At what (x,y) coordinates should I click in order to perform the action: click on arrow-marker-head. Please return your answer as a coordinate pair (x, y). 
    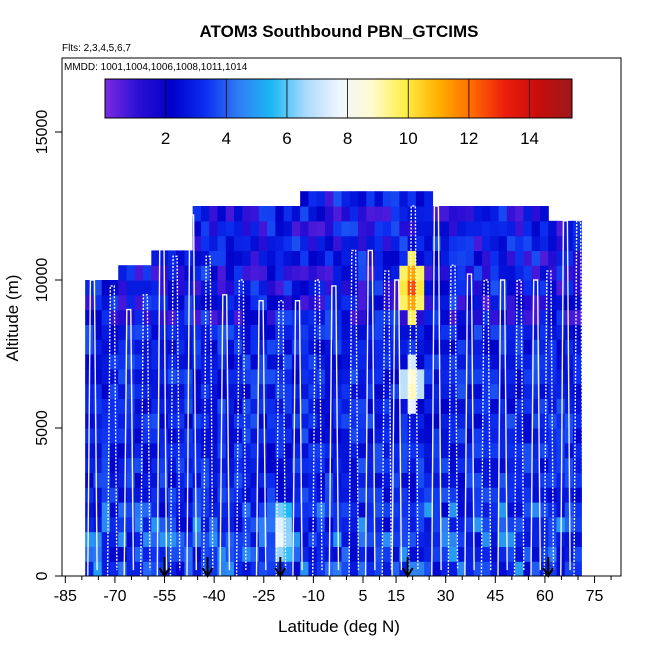
    Looking at the image, I should click on (407, 572).